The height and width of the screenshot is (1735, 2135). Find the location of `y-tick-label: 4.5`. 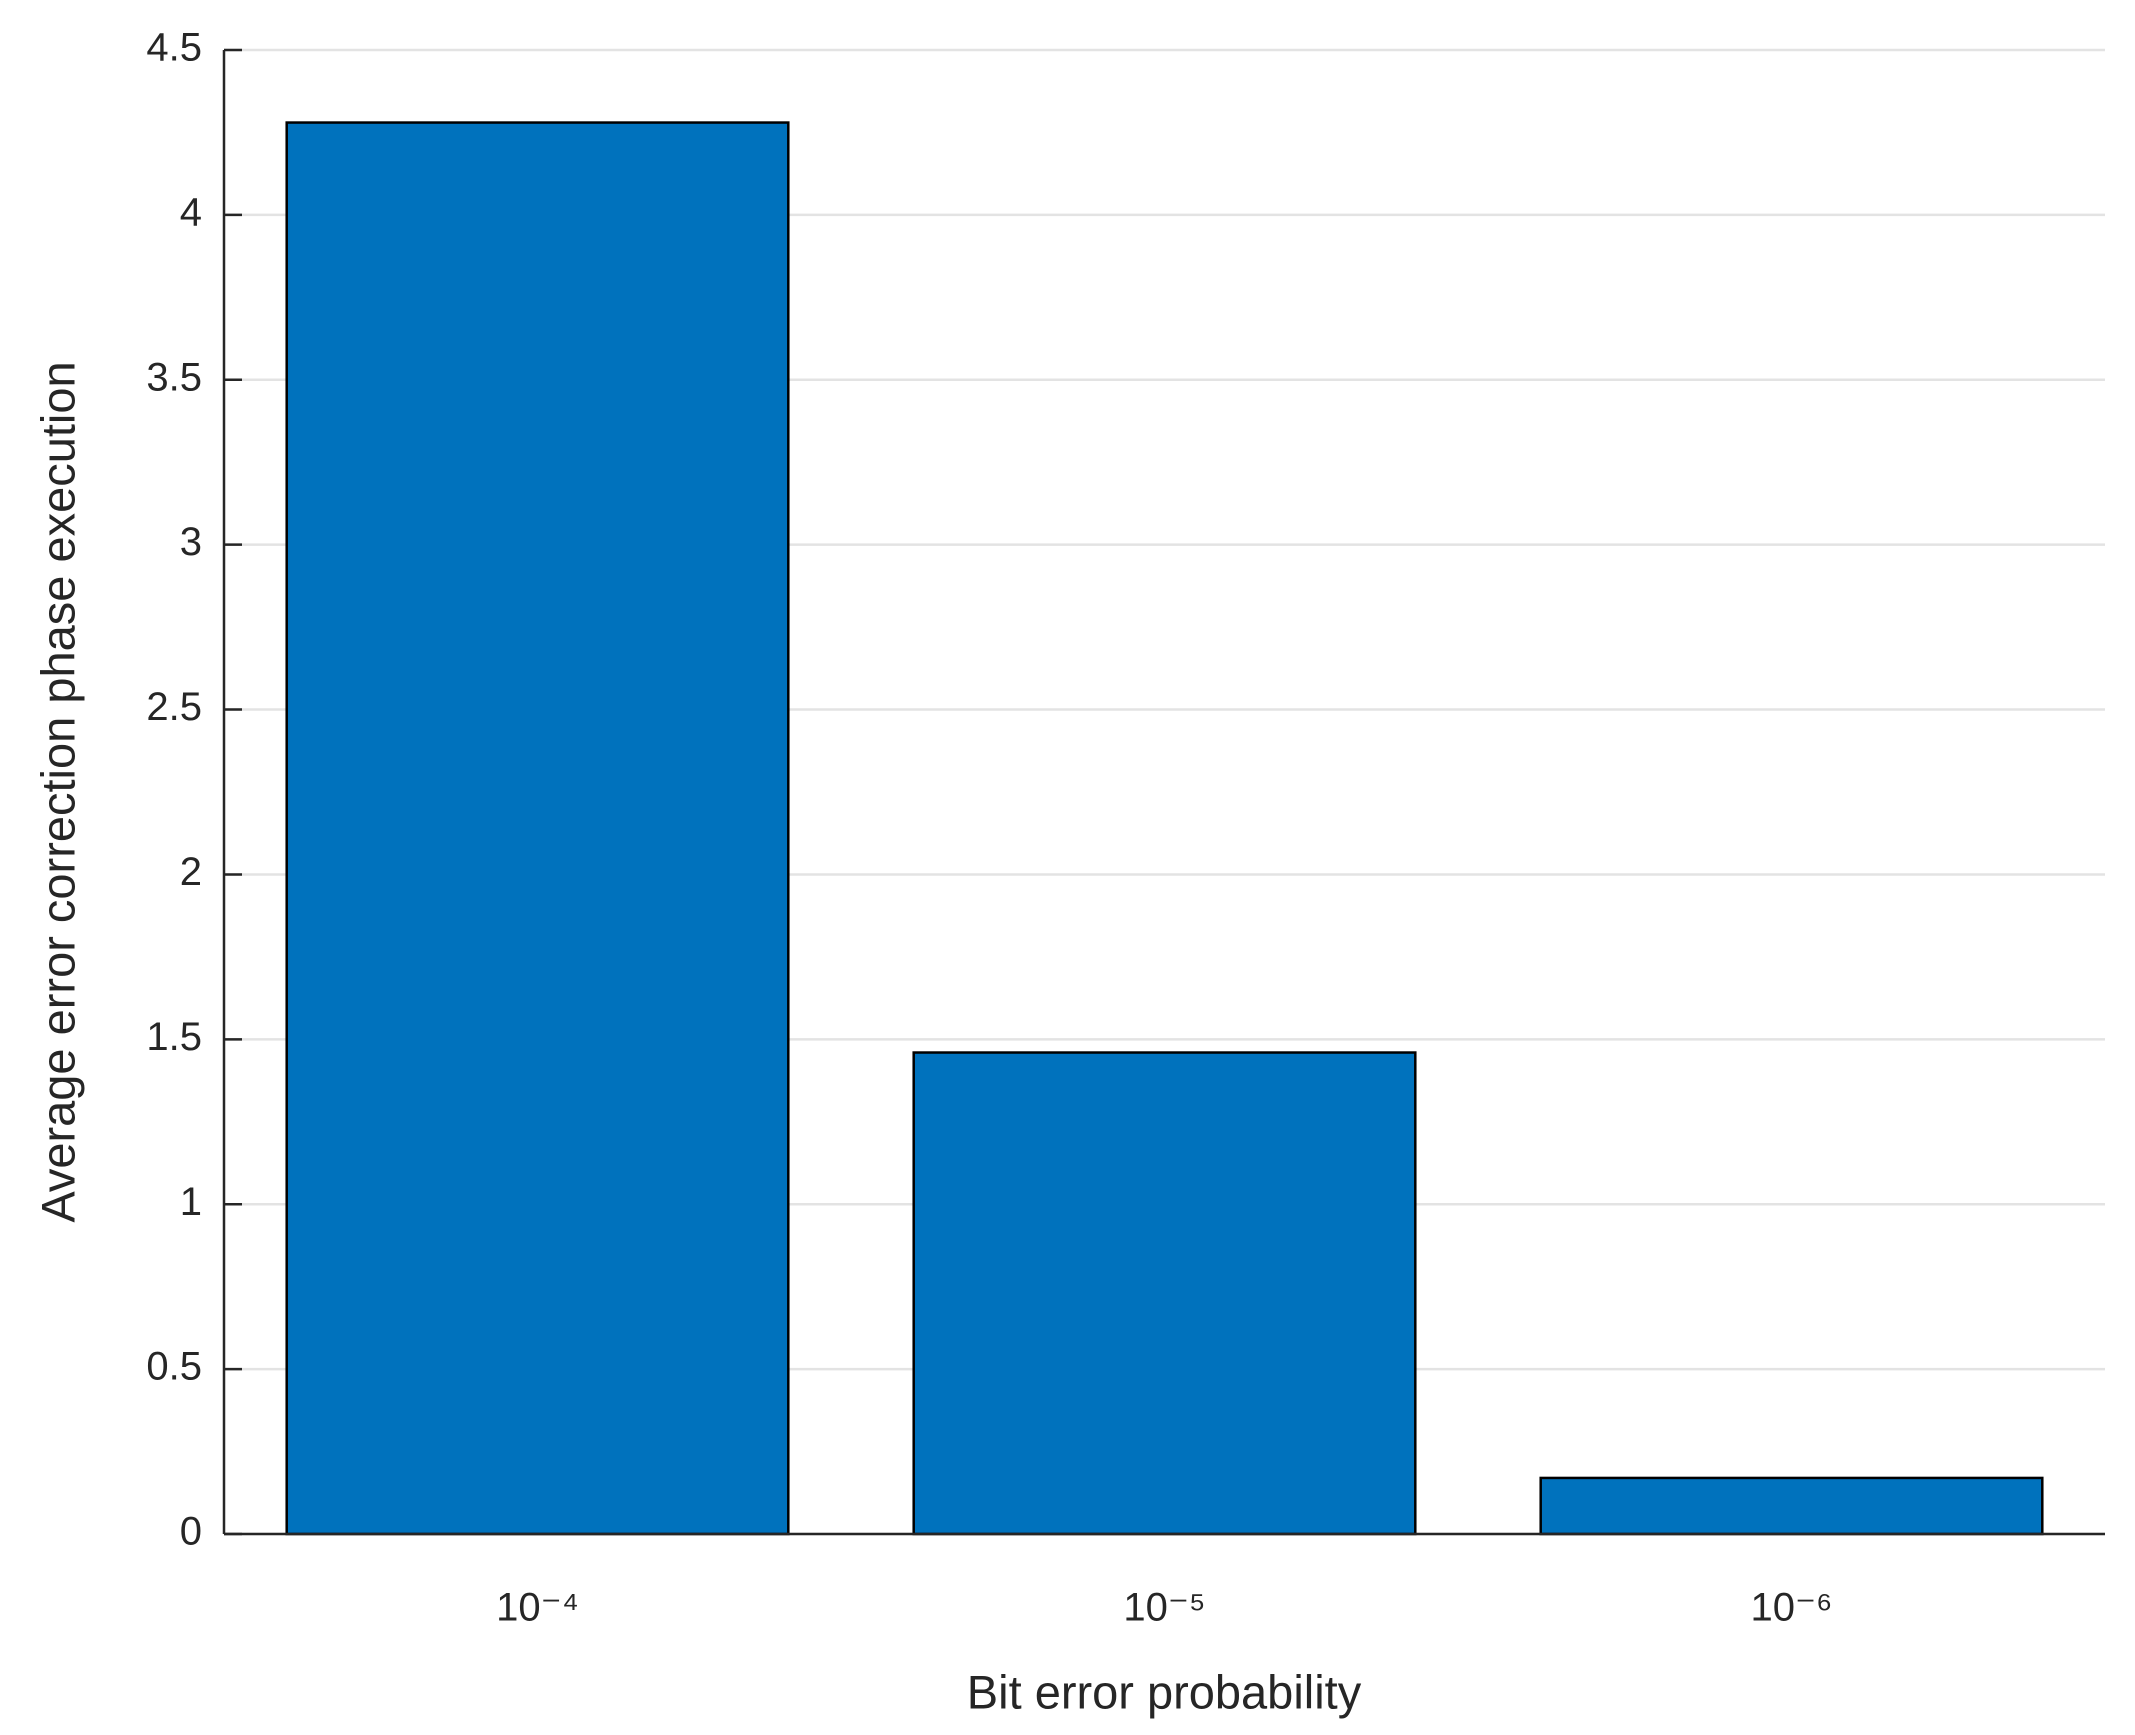

y-tick-label: 4.5 is located at coordinates (174, 48).